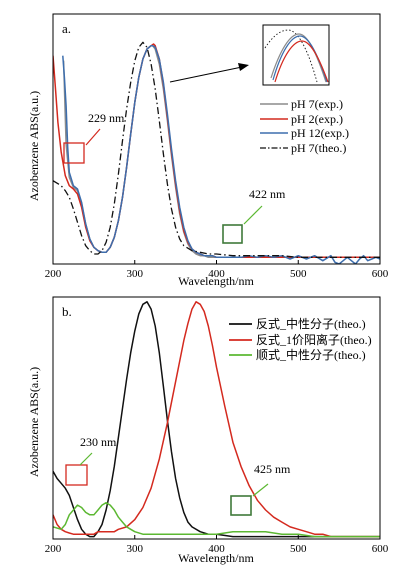 The image size is (407, 579). I want to click on panel-b-x-ticks: 200 300 400 500 600, so click(217, 545).